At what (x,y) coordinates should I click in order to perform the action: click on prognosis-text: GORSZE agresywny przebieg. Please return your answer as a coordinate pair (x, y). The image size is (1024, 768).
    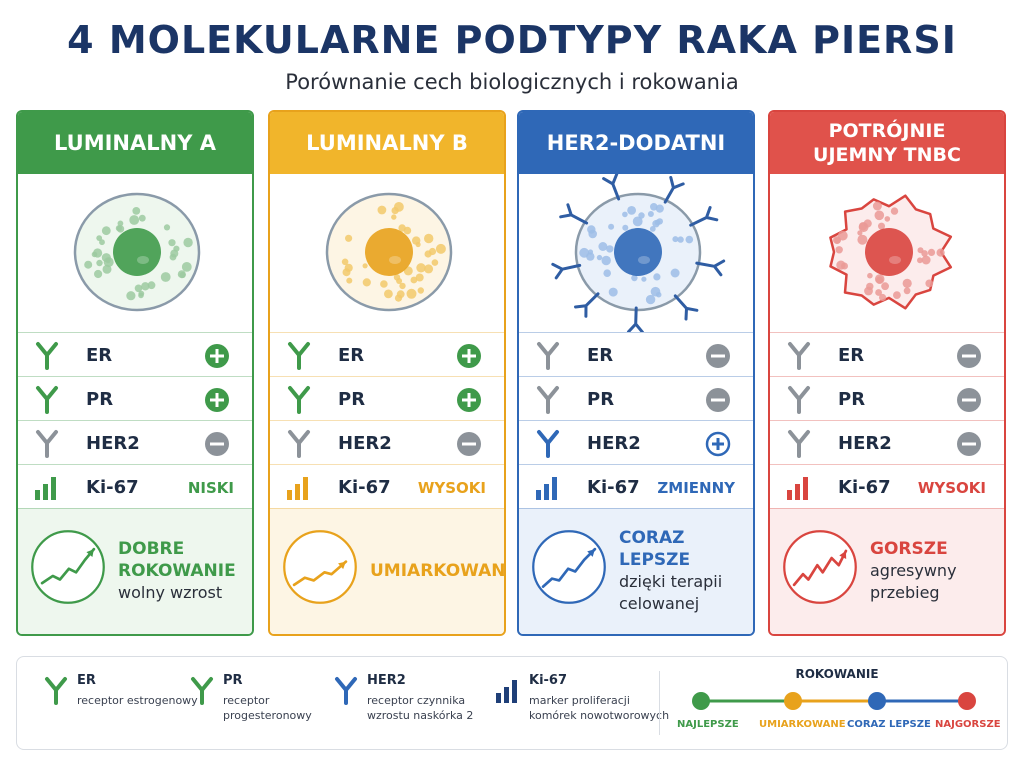
    Looking at the image, I should click on (935, 571).